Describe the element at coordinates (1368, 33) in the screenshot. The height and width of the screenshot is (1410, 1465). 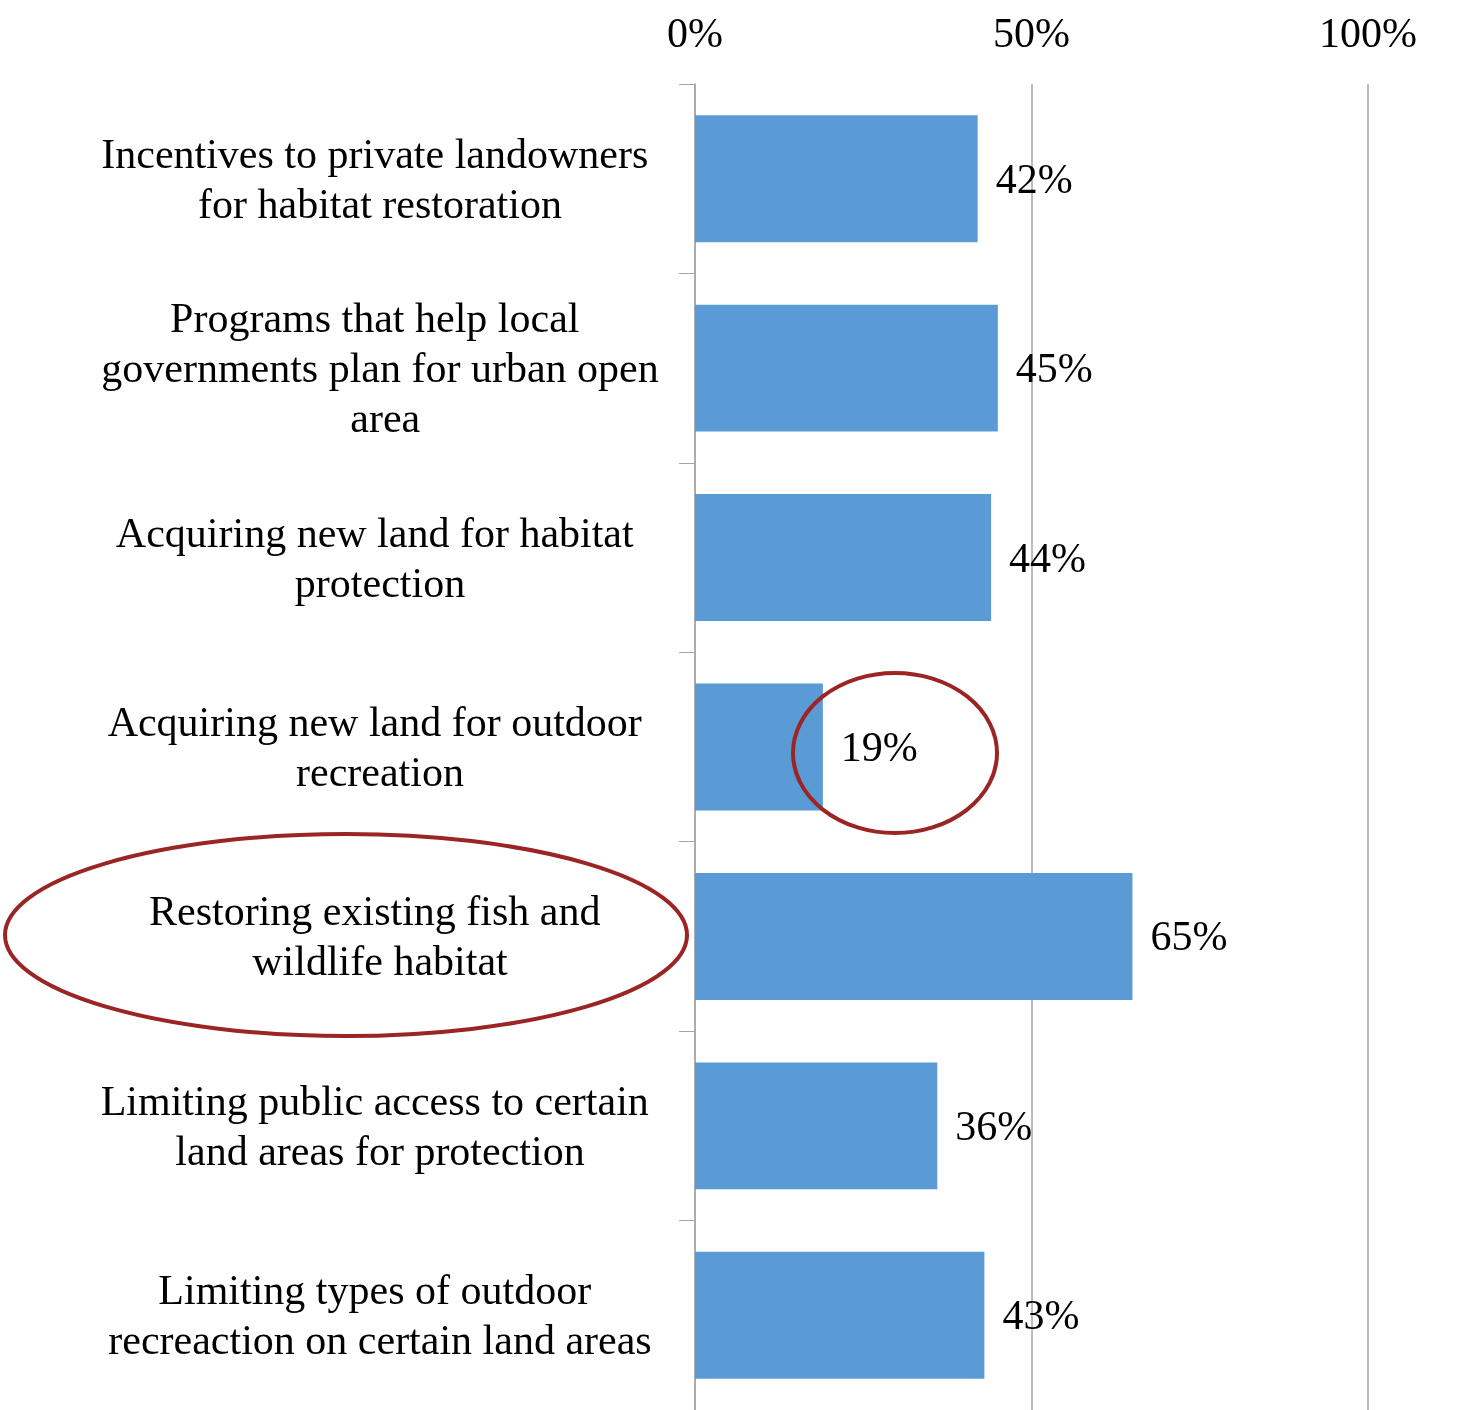
I see `x-tick-label: 100%` at that location.